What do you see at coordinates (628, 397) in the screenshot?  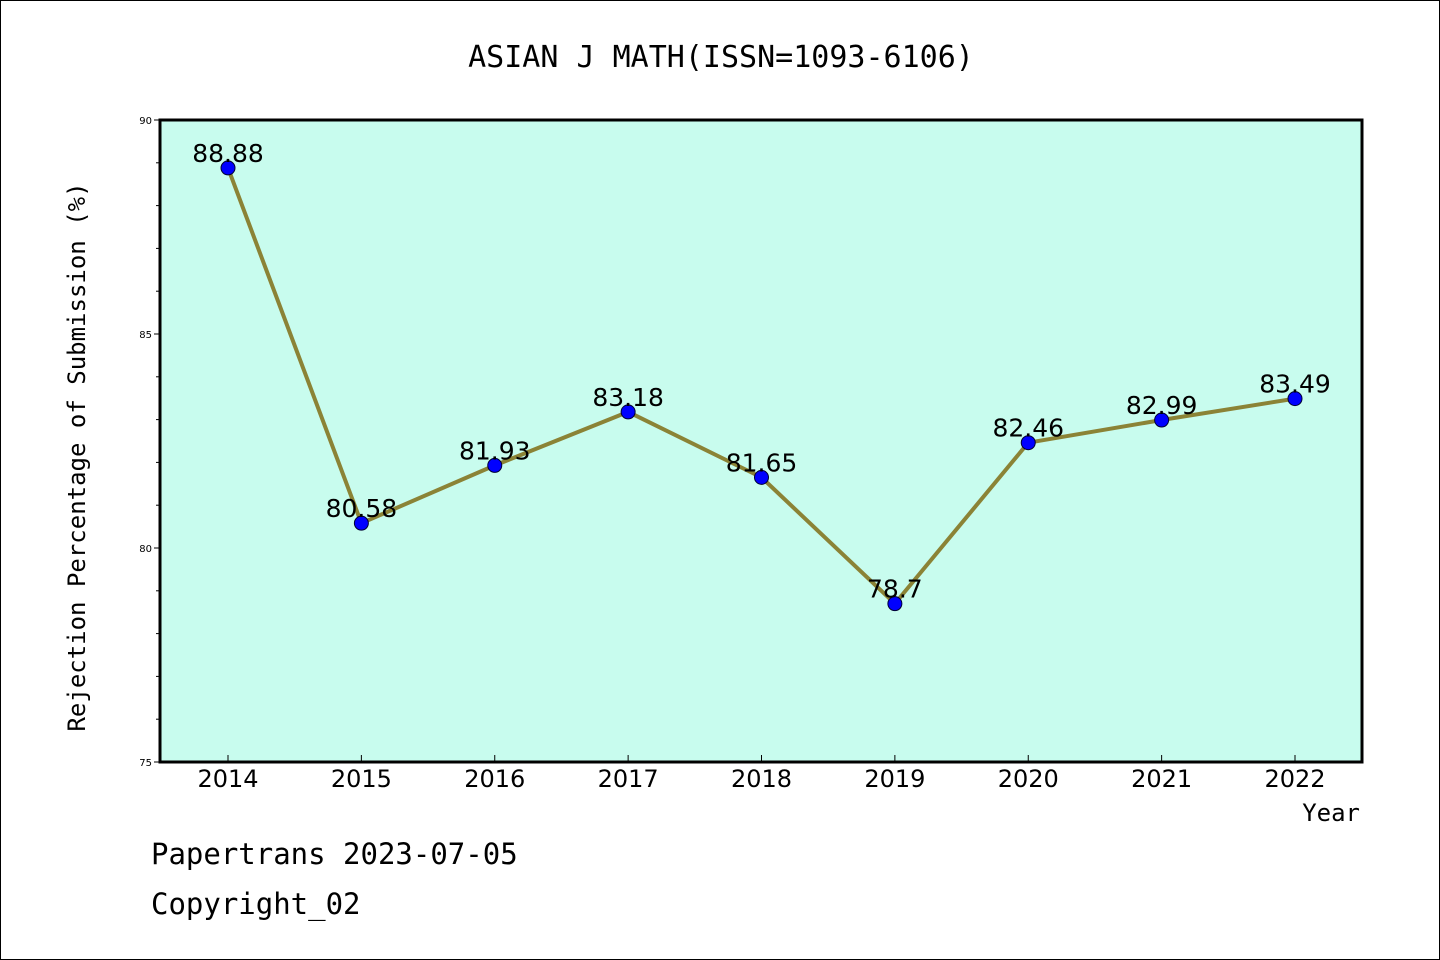 I see `data-label: 83.18` at bounding box center [628, 397].